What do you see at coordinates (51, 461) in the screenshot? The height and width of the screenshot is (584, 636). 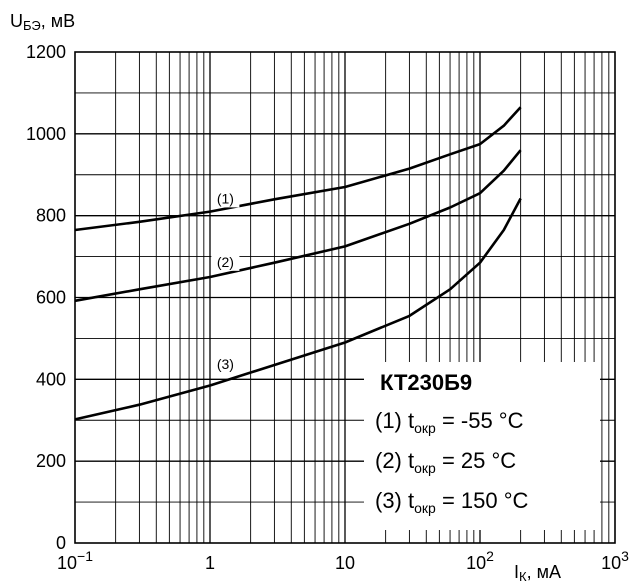 I see `y-tick-label: 200` at bounding box center [51, 461].